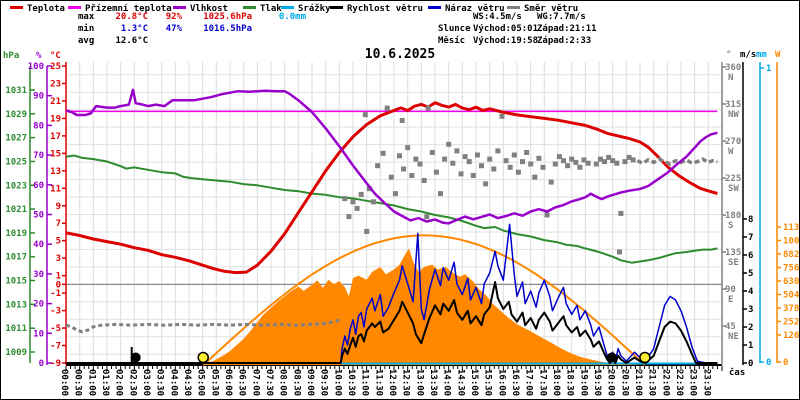 The image size is (800, 400). Describe the element at coordinates (791, 336) in the screenshot. I see `svg-text: 126` at that location.